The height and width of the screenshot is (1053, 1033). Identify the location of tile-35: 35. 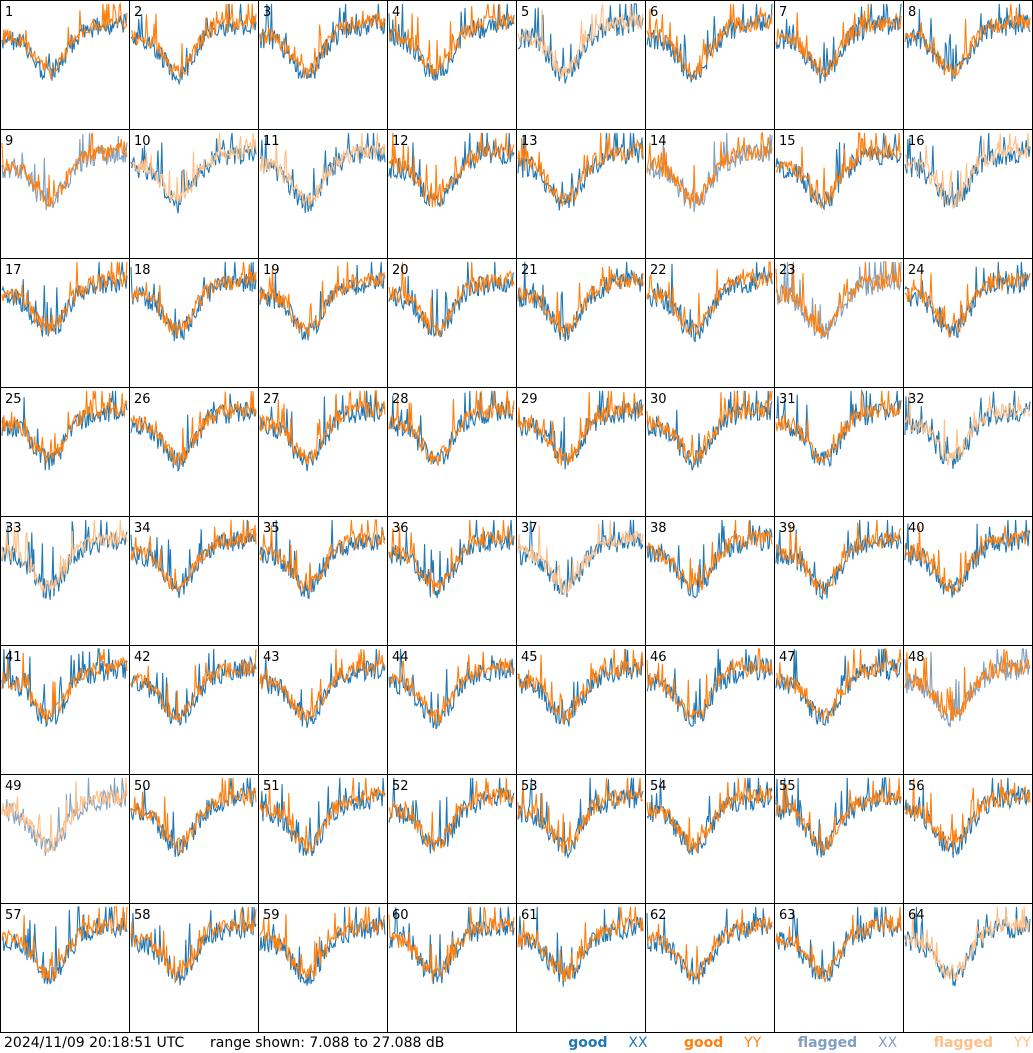
(323, 581).